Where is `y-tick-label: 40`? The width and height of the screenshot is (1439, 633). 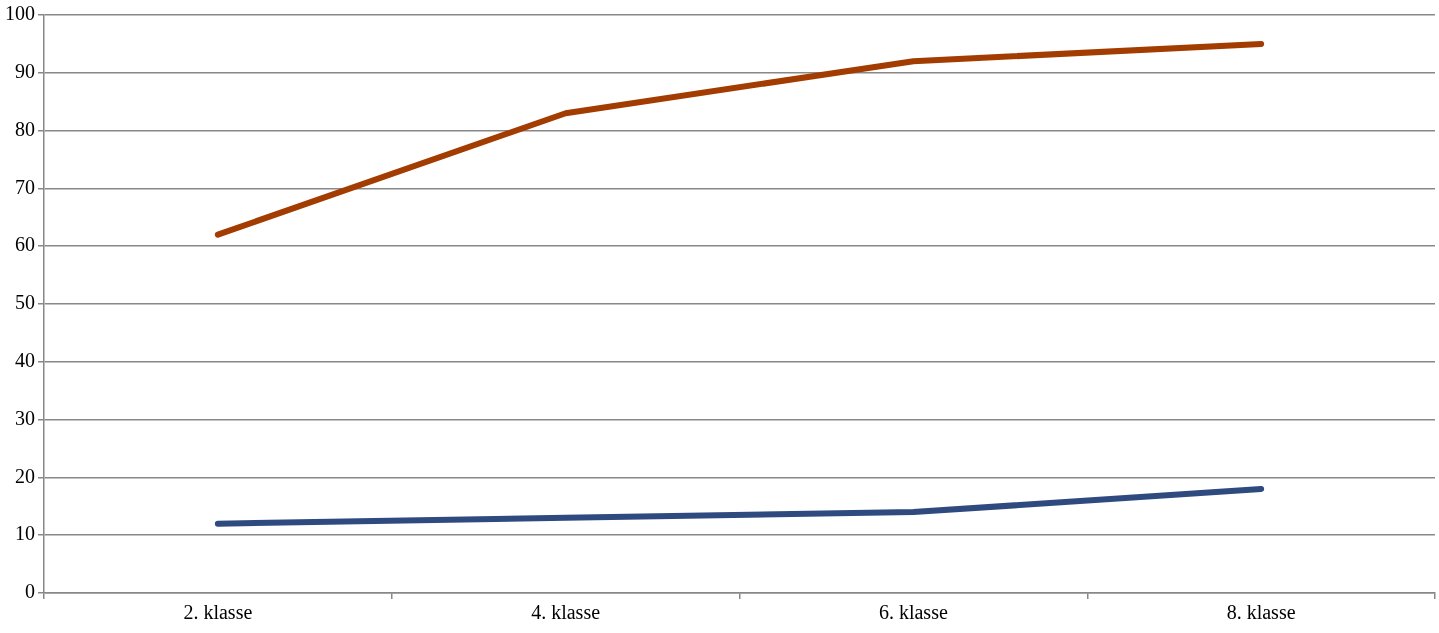 y-tick-label: 40 is located at coordinates (25, 360).